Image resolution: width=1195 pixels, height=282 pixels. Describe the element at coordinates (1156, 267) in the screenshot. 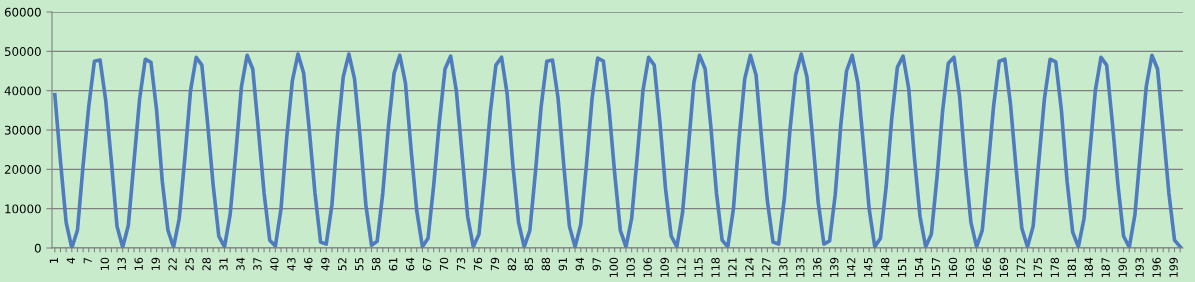

I see `x-tick-label: 196` at that location.